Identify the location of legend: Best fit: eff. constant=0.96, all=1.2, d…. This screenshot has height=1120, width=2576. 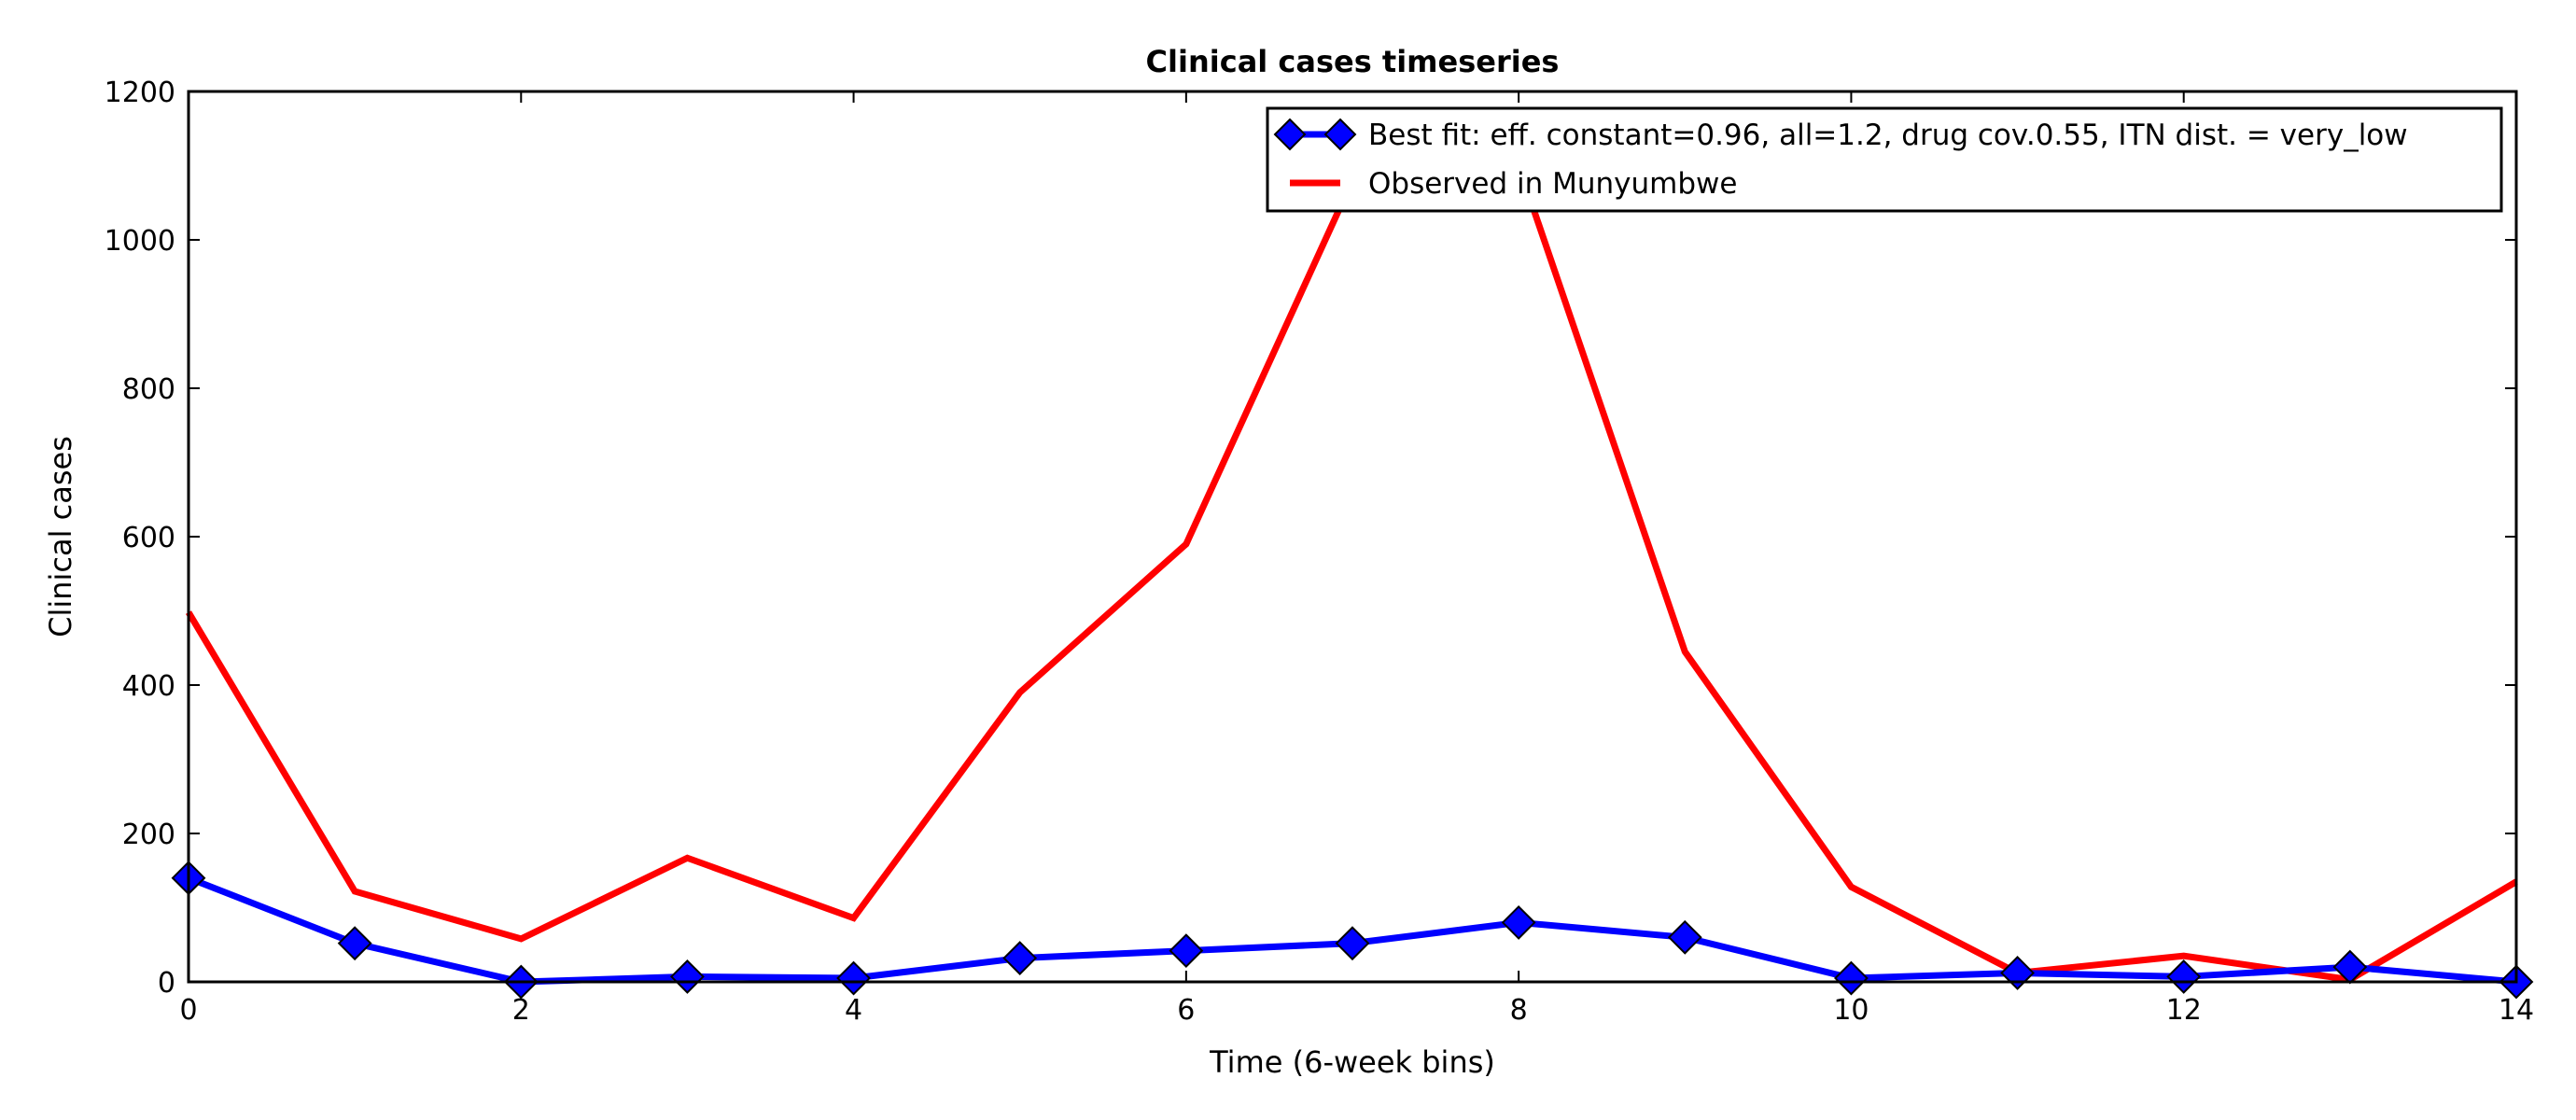
(1884, 159).